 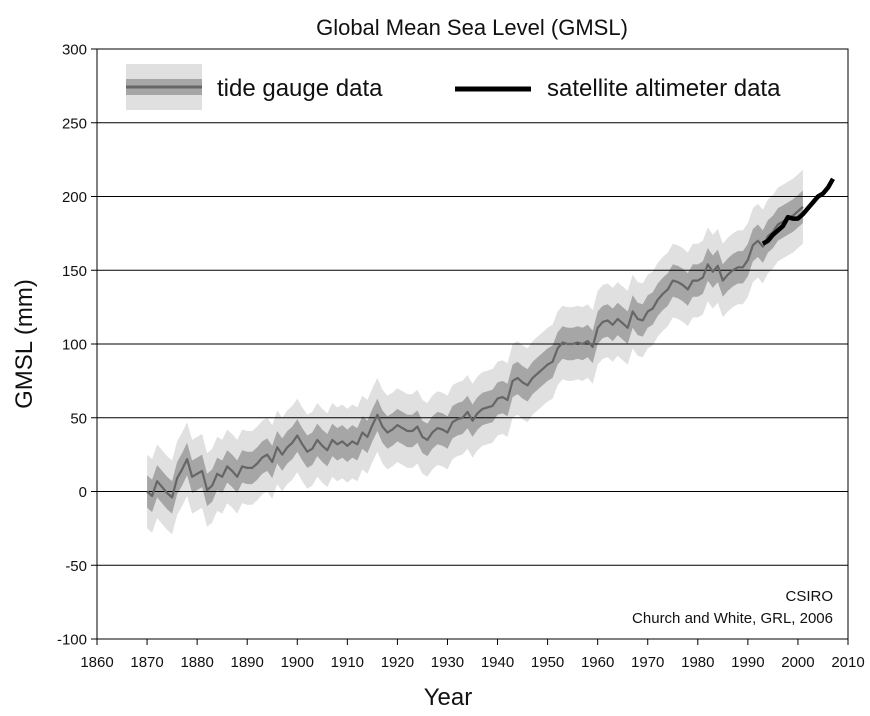 What do you see at coordinates (300, 88) in the screenshot?
I see `legend-tide-label: tide gauge data` at bounding box center [300, 88].